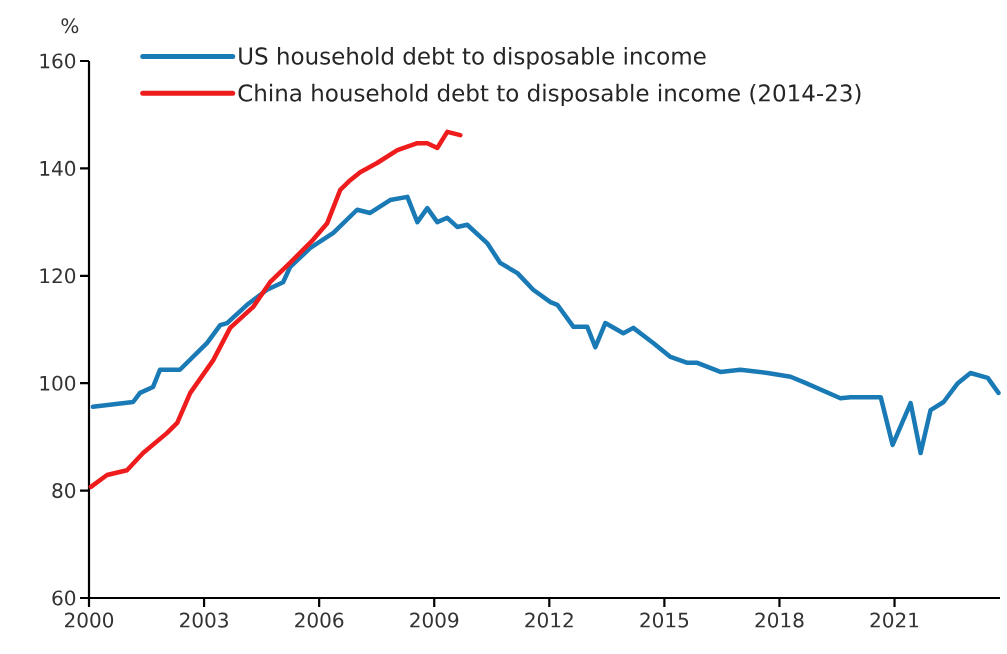 This screenshot has width=1007, height=654. I want to click on y-tick-label: 120, so click(58, 276).